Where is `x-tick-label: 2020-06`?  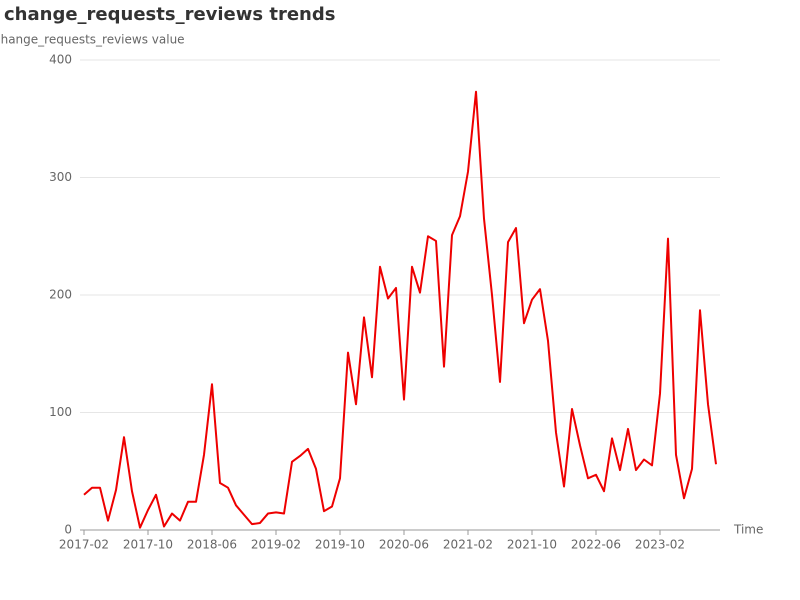
x-tick-label: 2020-06 is located at coordinates (404, 545).